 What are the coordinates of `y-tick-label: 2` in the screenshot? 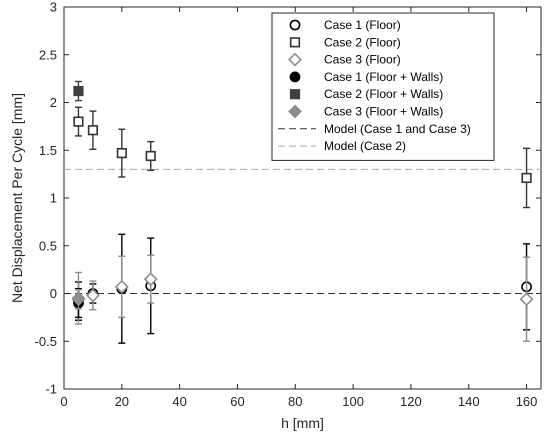 It's located at (53, 102).